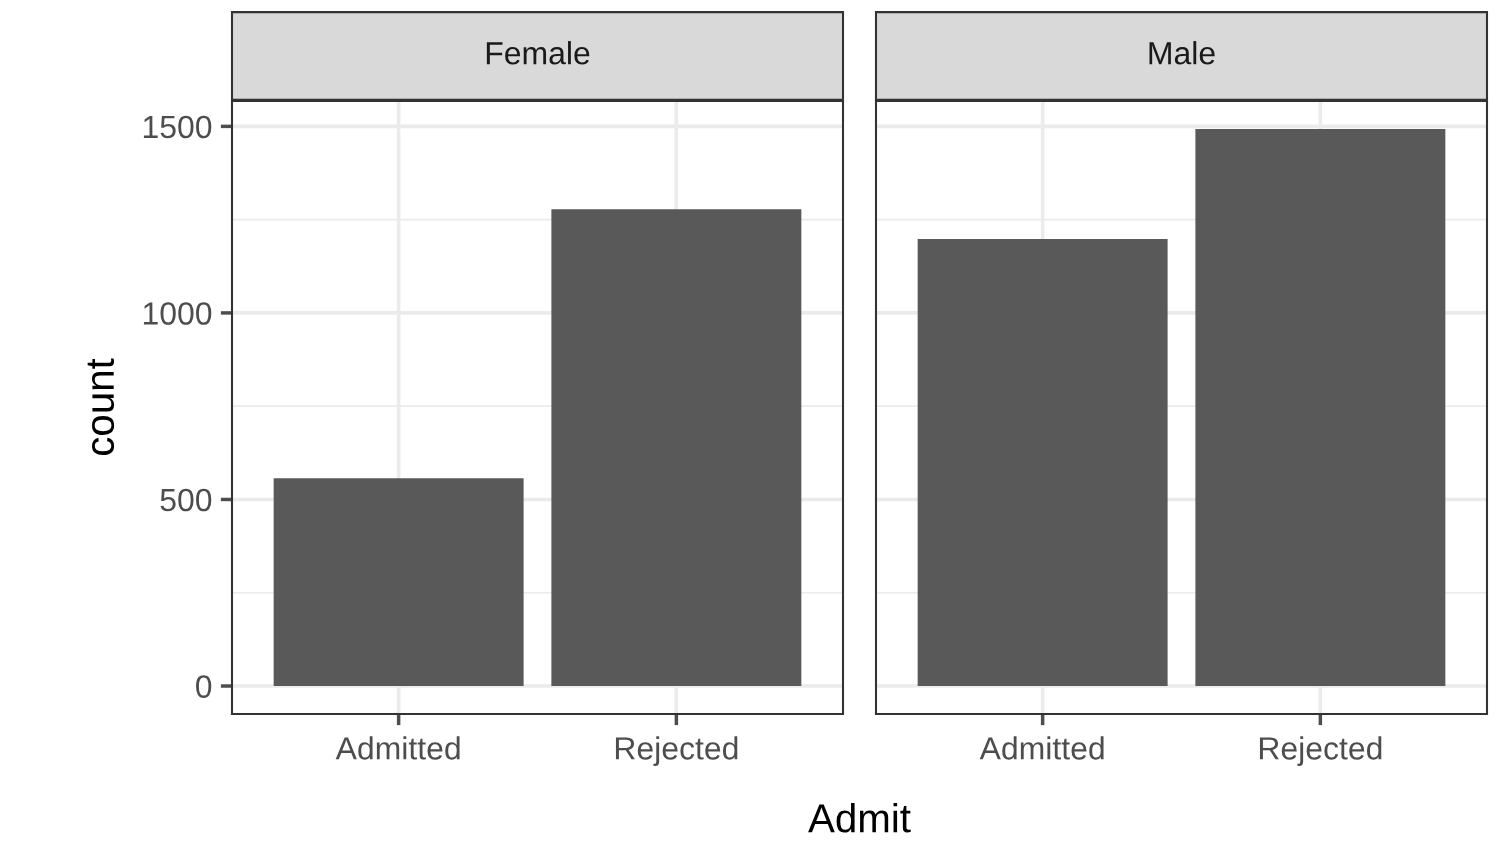 The width and height of the screenshot is (1499, 849). I want to click on chart-title: Male, so click(1182, 53).